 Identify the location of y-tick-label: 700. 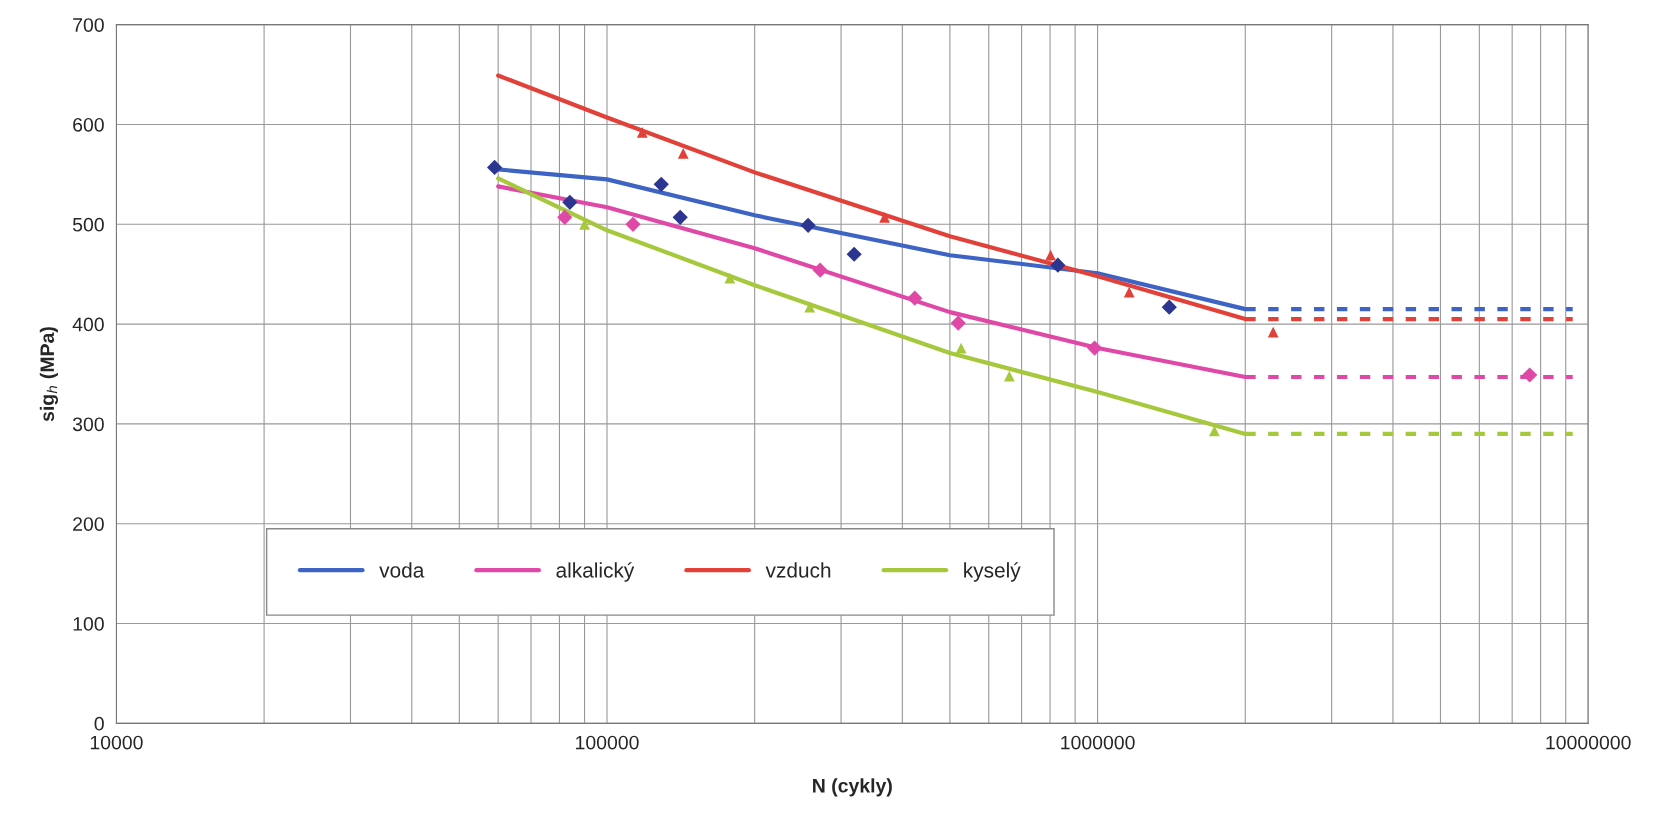
(88, 25).